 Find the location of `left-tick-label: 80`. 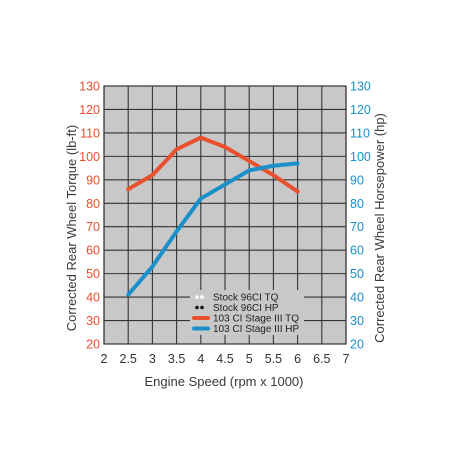

left-tick-label: 80 is located at coordinates (93, 204).